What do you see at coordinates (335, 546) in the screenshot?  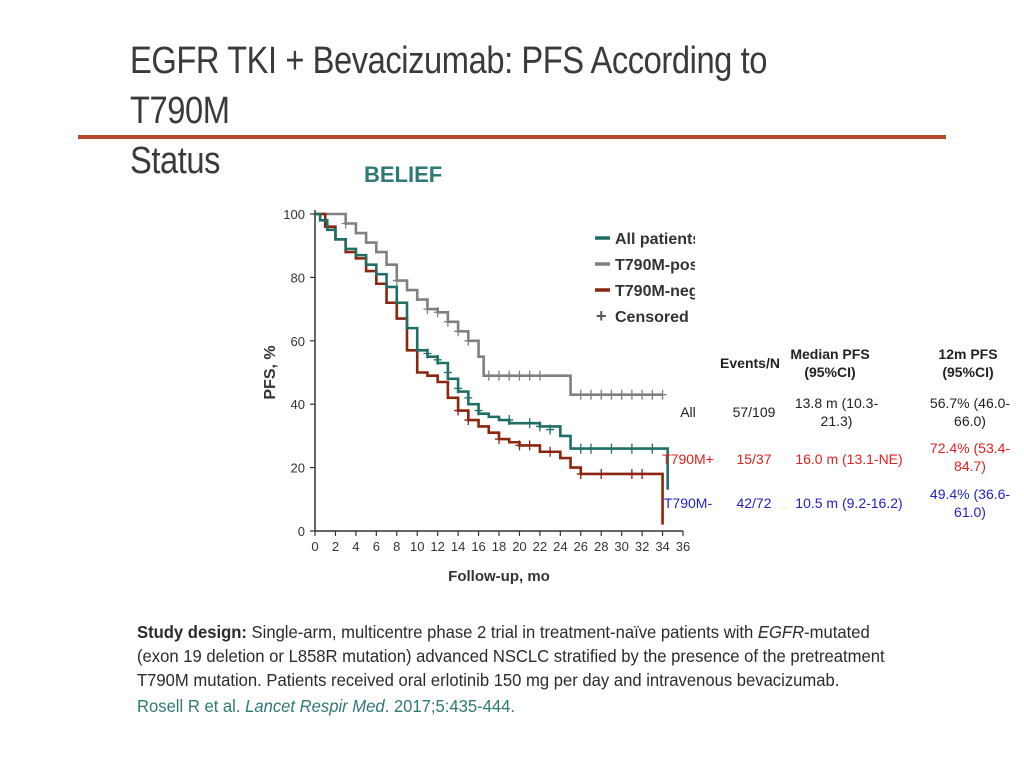 I see `x-tick-label: 2` at bounding box center [335, 546].